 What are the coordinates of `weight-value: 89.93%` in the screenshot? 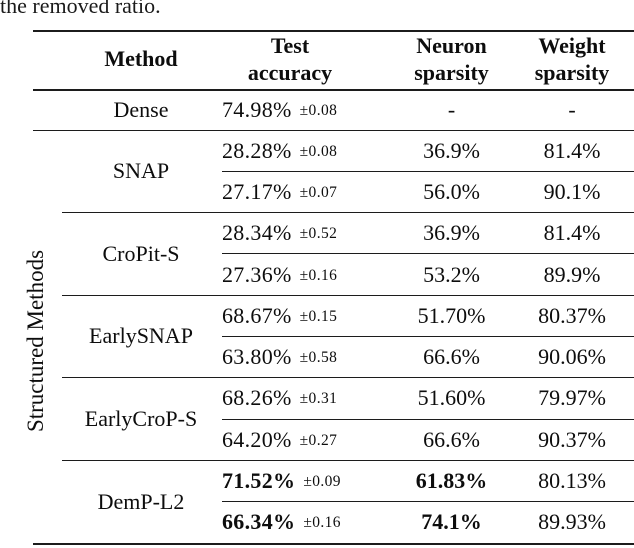 It's located at (572, 522).